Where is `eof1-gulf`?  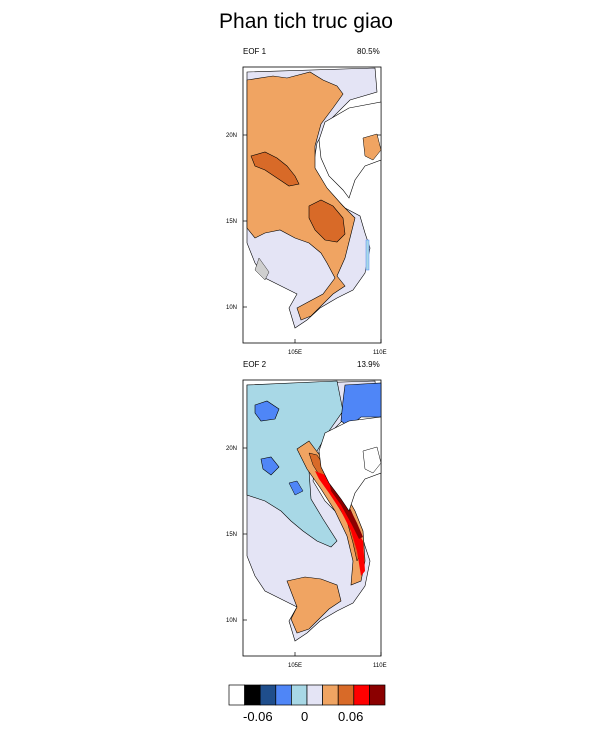
eof1-gulf is located at coordinates (350, 150).